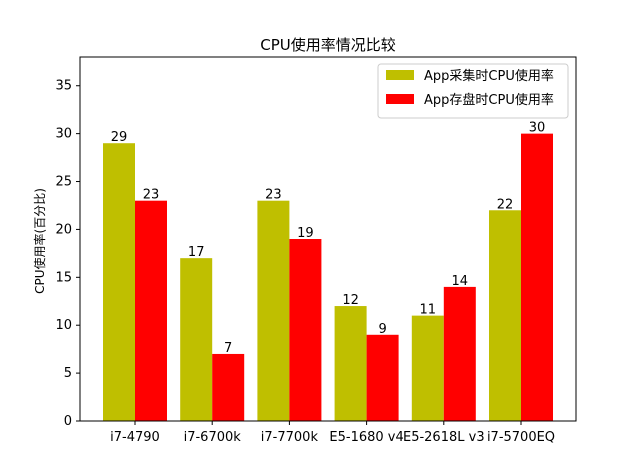  Describe the element at coordinates (151, 195) in the screenshot. I see `value-label-s1-0: 23` at that location.